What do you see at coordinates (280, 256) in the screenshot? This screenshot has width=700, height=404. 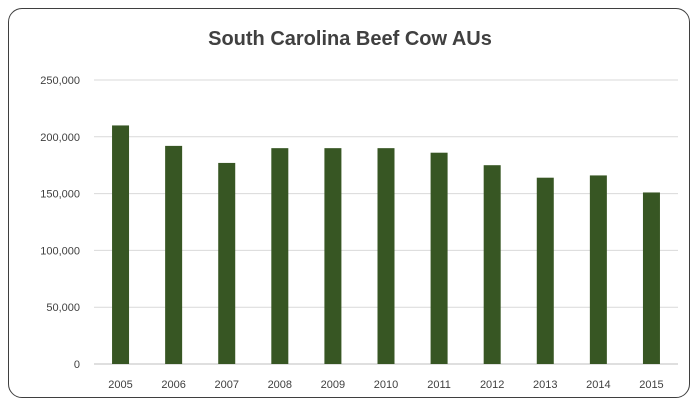 I see `bar-2008` at bounding box center [280, 256].